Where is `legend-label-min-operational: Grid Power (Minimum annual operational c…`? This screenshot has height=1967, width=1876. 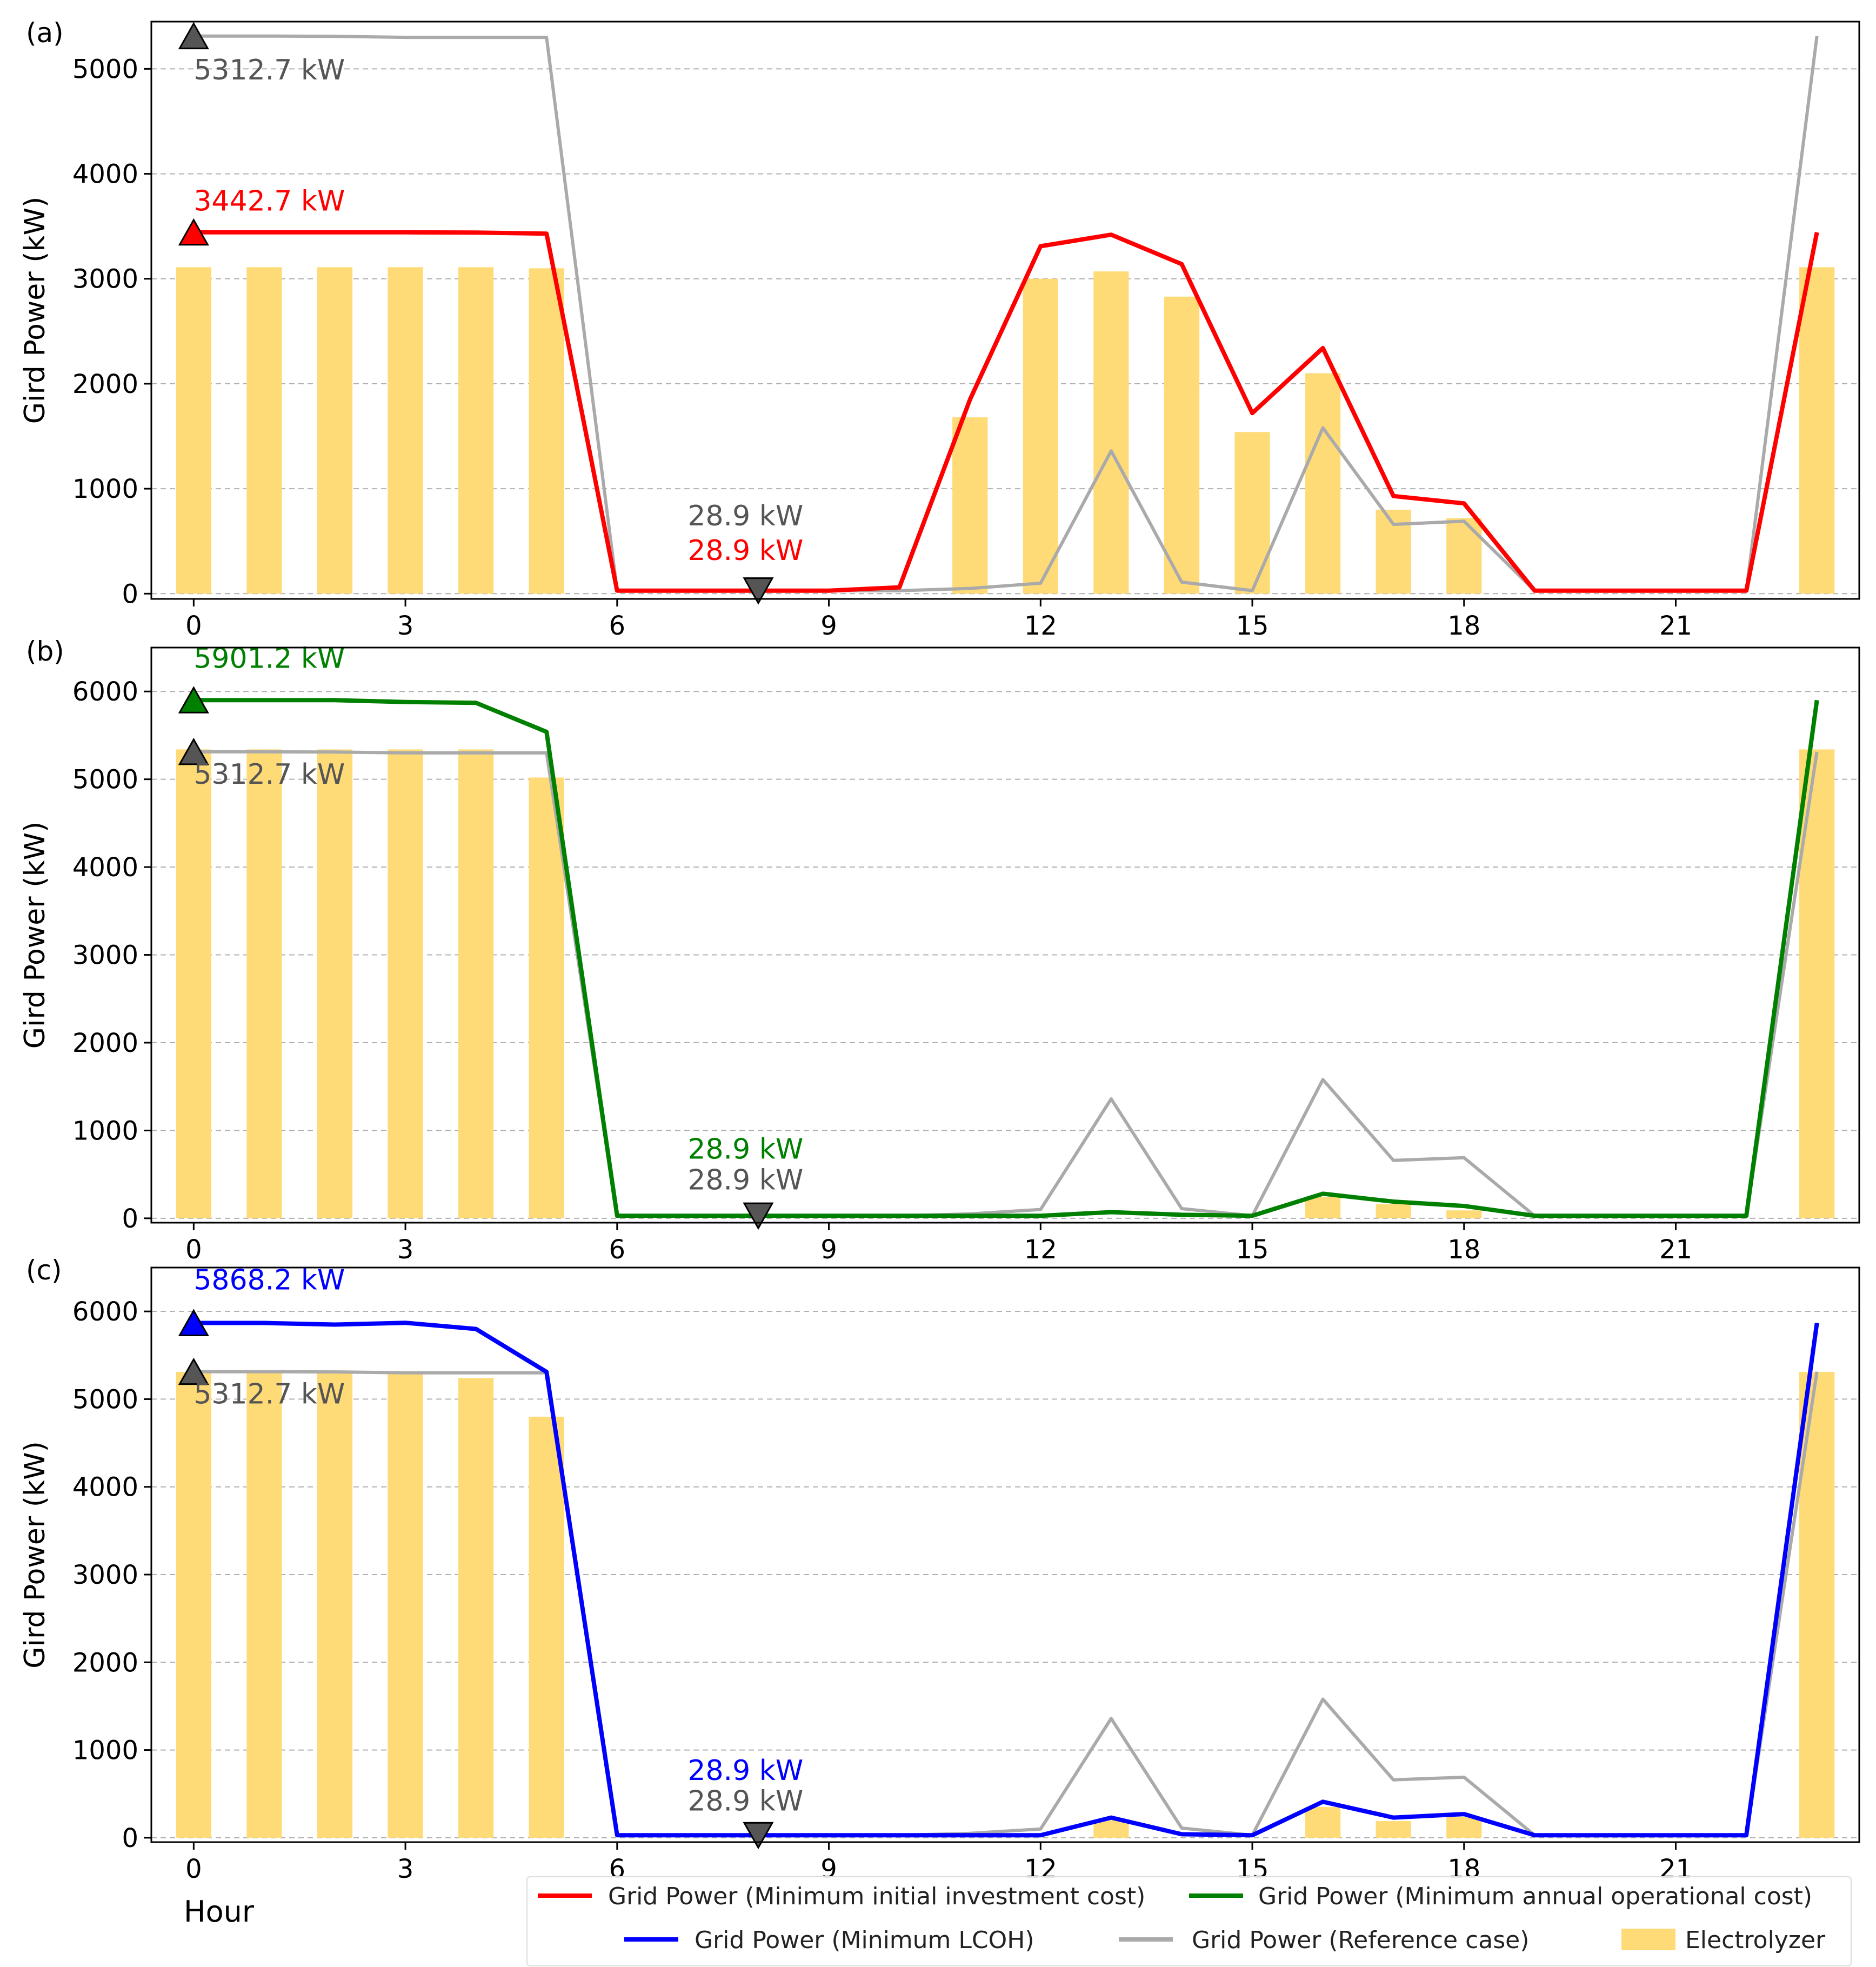
legend-label-min-operational: Grid Power (Minimum annual operational c… is located at coordinates (1535, 1897).